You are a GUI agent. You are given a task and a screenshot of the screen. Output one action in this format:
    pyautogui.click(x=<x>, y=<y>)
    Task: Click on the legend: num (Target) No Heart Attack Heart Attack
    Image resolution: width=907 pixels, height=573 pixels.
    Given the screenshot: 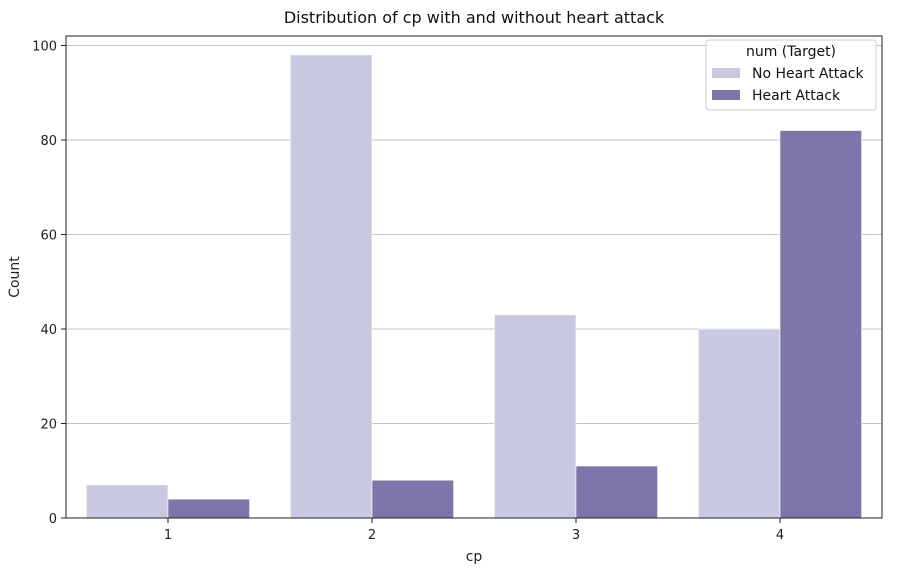 What is the action you would take?
    pyautogui.click(x=791, y=75)
    